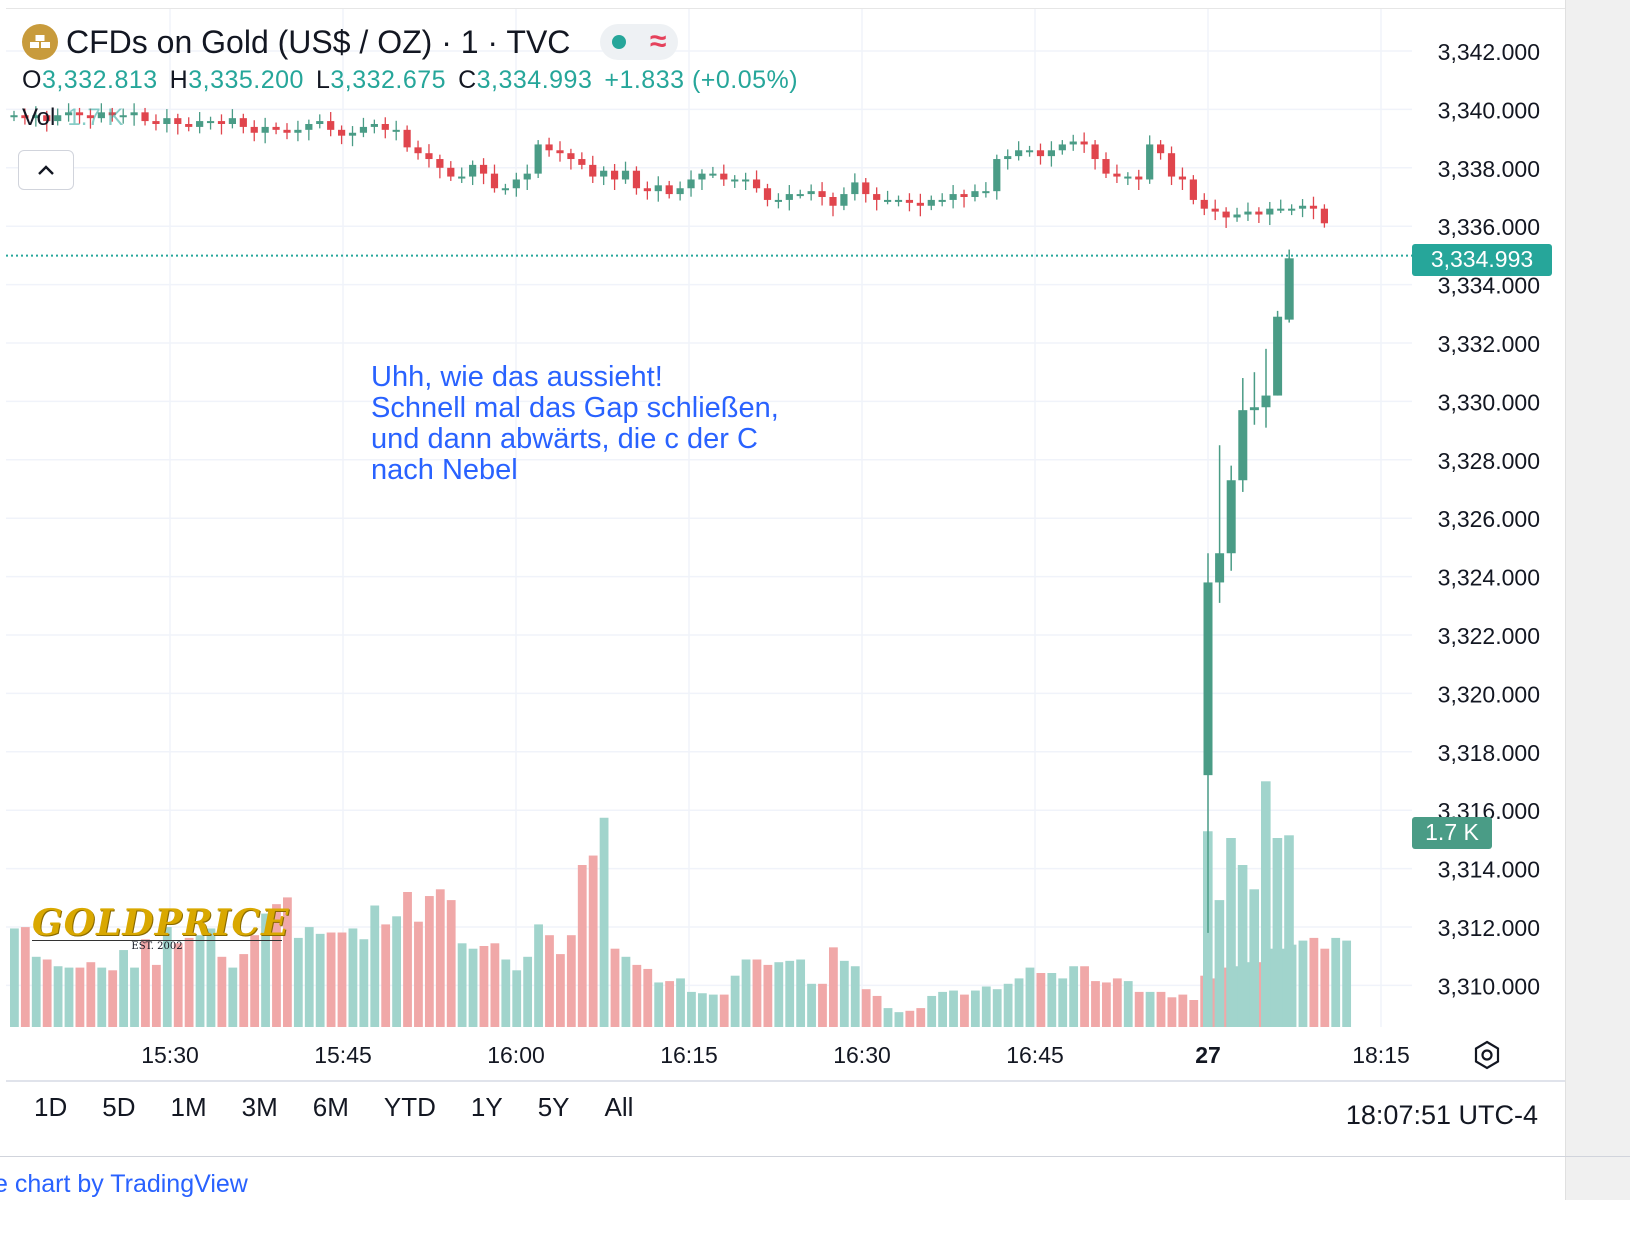  What do you see at coordinates (1597, 600) in the screenshot?
I see `scrollbar-track` at bounding box center [1597, 600].